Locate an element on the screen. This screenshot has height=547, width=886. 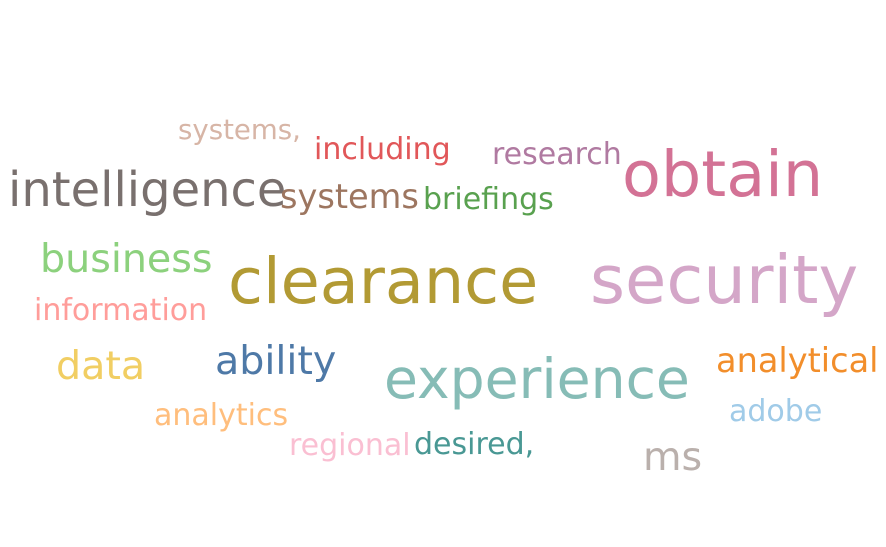
word-regional: regional is located at coordinates (350, 445).